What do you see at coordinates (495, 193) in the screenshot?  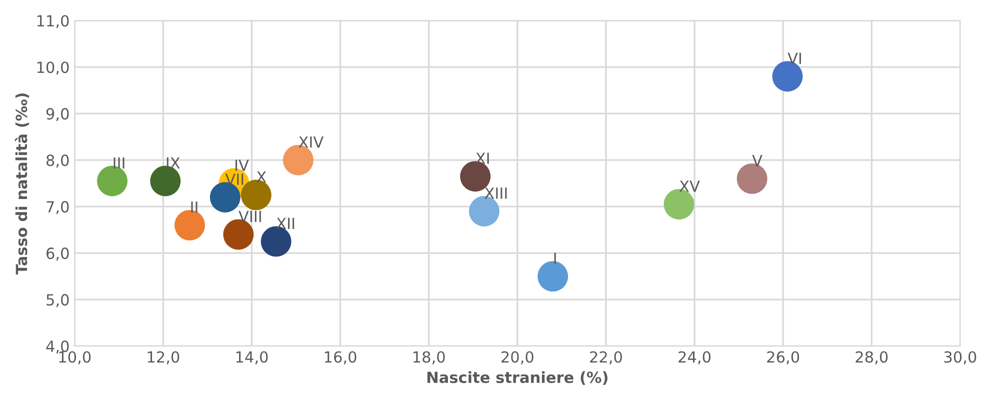 I see `series-label: XIII` at bounding box center [495, 193].